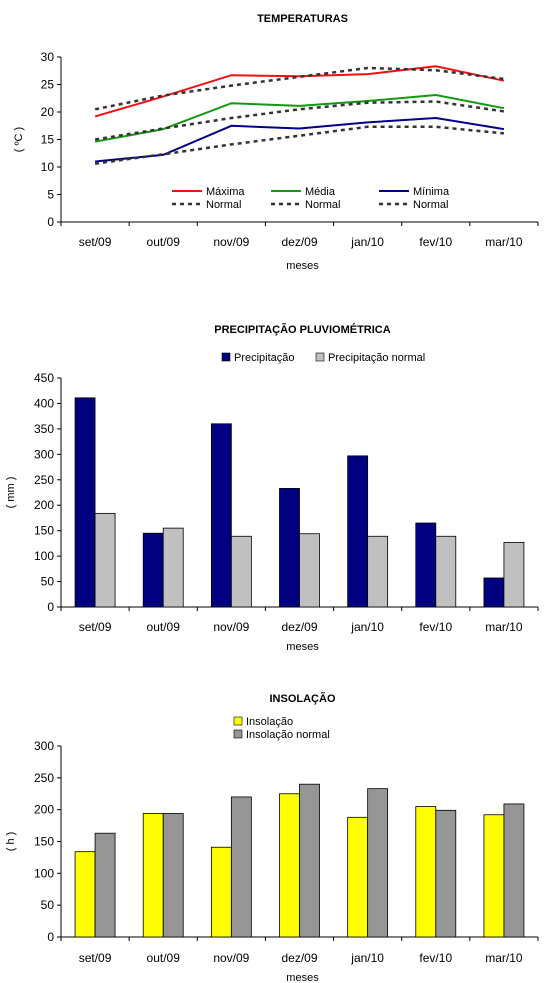 The width and height of the screenshot is (549, 983). Describe the element at coordinates (302, 329) in the screenshot. I see `chart-title: PRECIPITAÇÃO PLUVIOMÉTRICA` at that location.